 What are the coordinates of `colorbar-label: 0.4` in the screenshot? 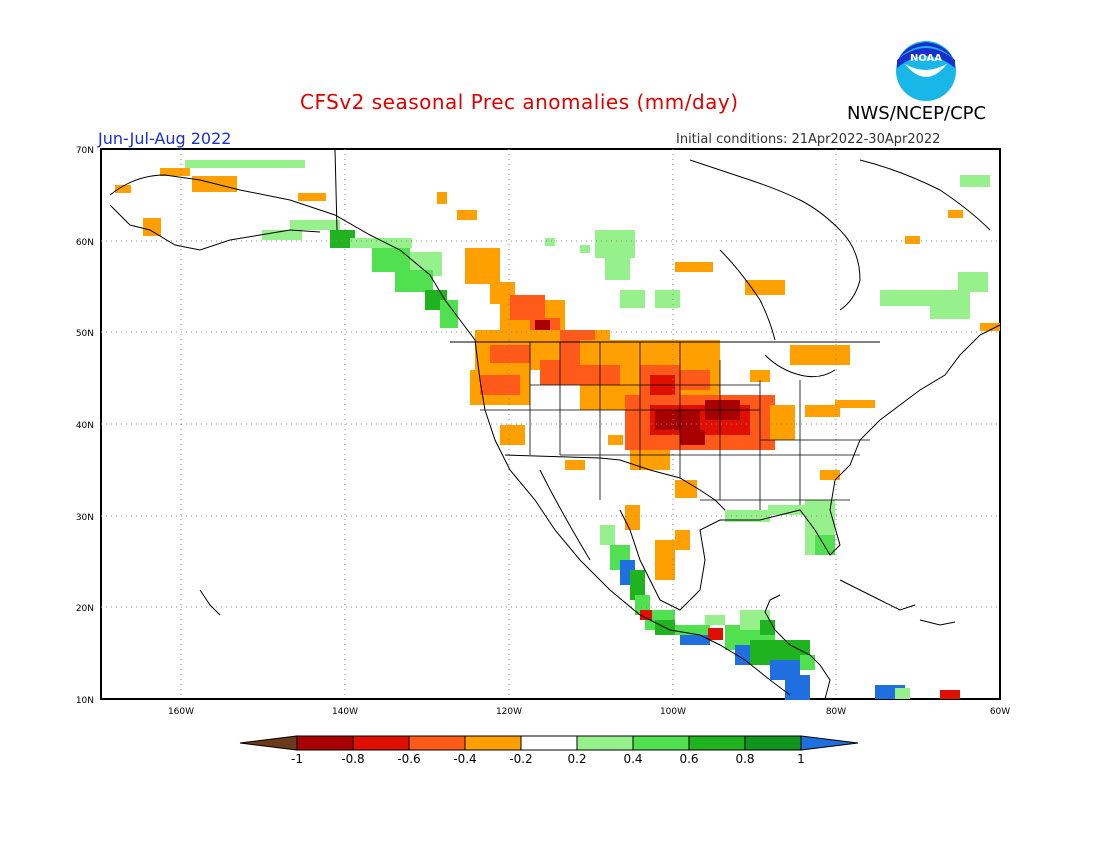 It's located at (632, 759).